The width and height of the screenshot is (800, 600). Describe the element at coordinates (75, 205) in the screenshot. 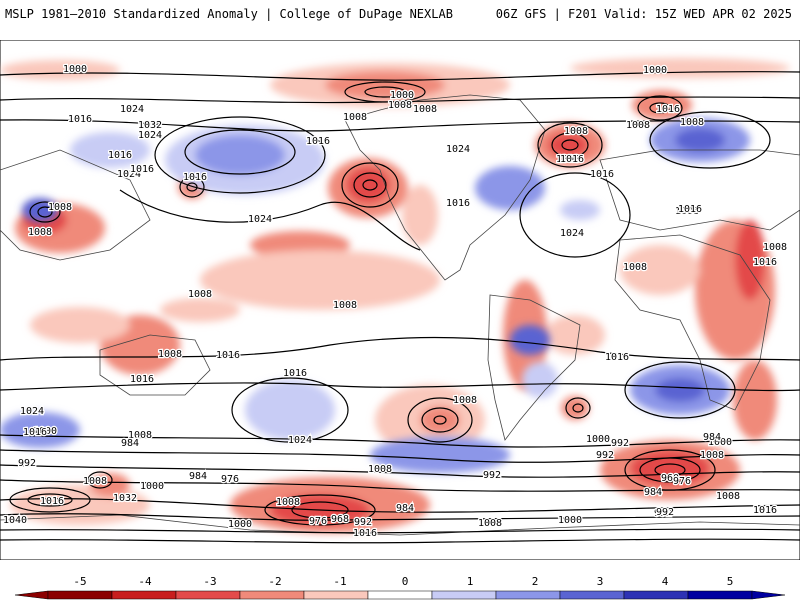

I see `east-asia-outline` at that location.